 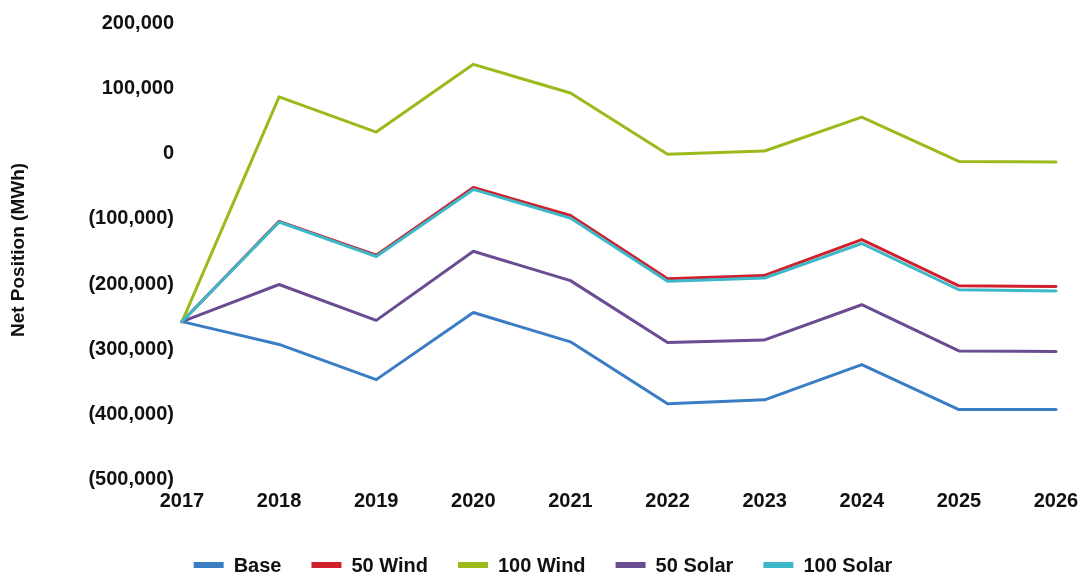 I want to click on y-tick-label: (100,000), so click(x=131, y=217).